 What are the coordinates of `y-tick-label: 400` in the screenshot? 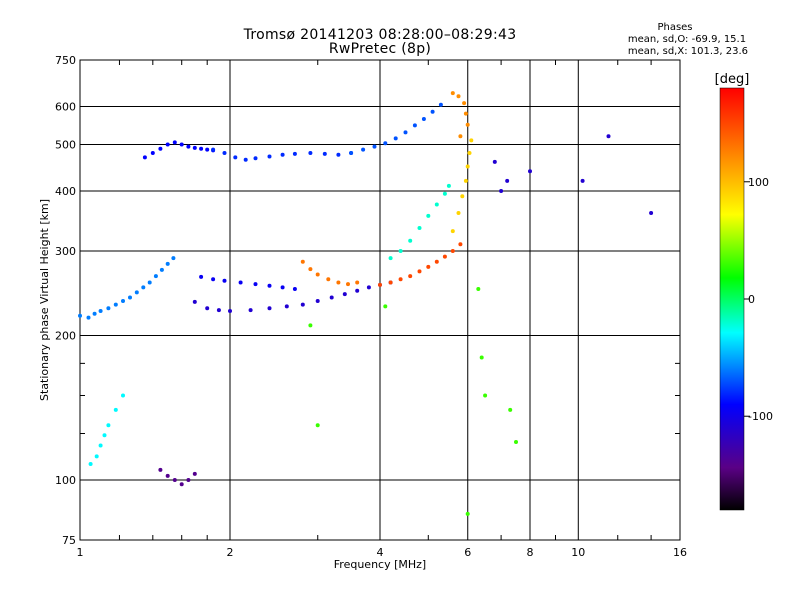 It's located at (65, 191).